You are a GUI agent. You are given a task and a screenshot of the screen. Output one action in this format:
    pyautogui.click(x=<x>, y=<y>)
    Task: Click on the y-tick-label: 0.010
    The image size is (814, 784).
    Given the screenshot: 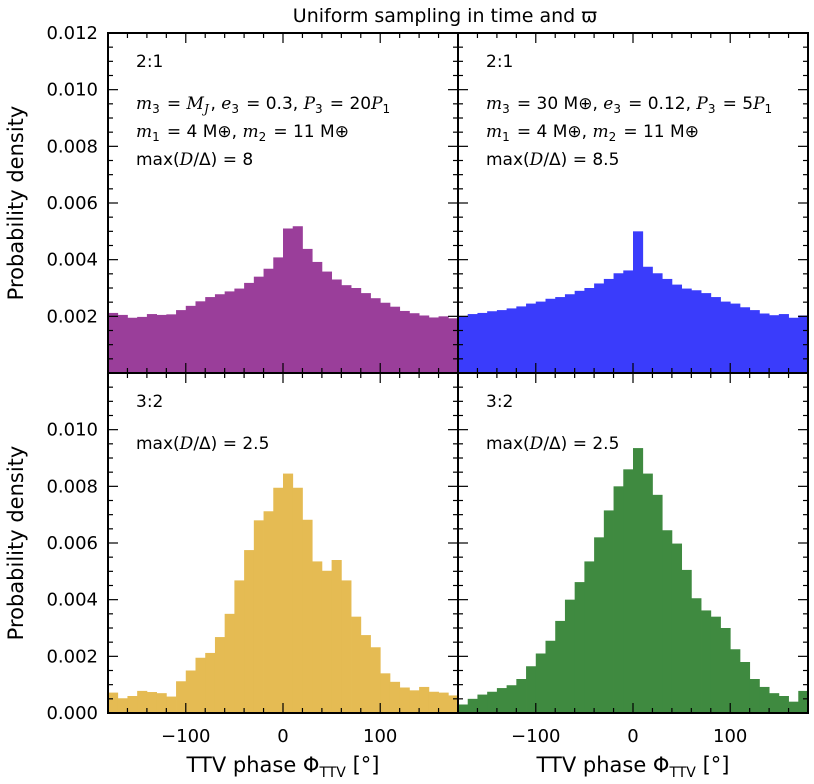 What is the action you would take?
    pyautogui.click(x=72, y=430)
    